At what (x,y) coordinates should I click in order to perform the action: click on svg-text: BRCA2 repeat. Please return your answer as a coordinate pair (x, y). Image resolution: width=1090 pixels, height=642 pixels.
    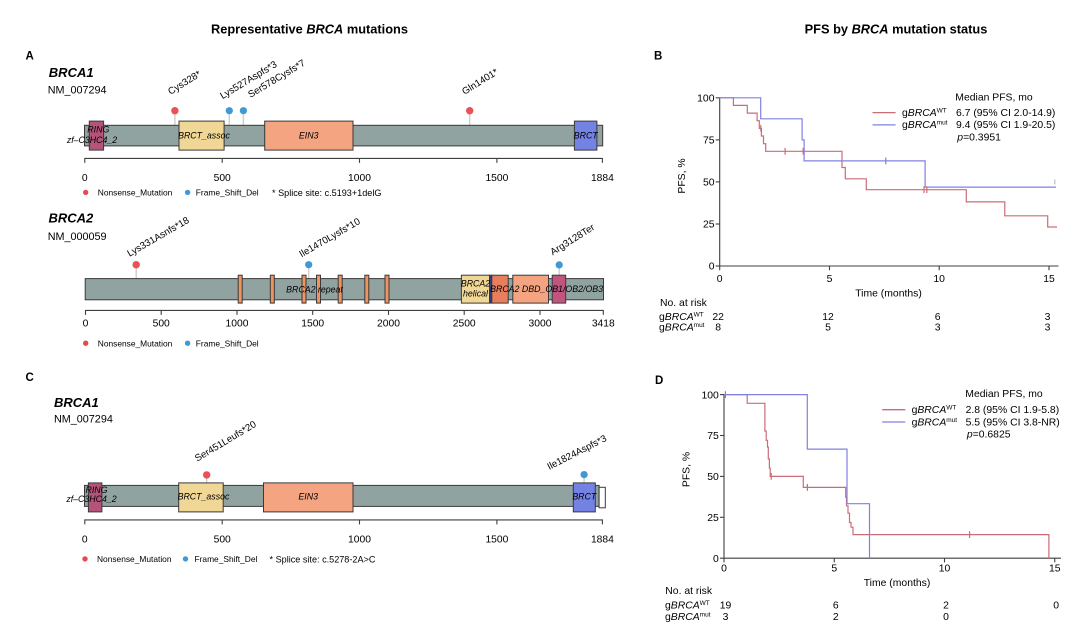
    Looking at the image, I should click on (314, 289).